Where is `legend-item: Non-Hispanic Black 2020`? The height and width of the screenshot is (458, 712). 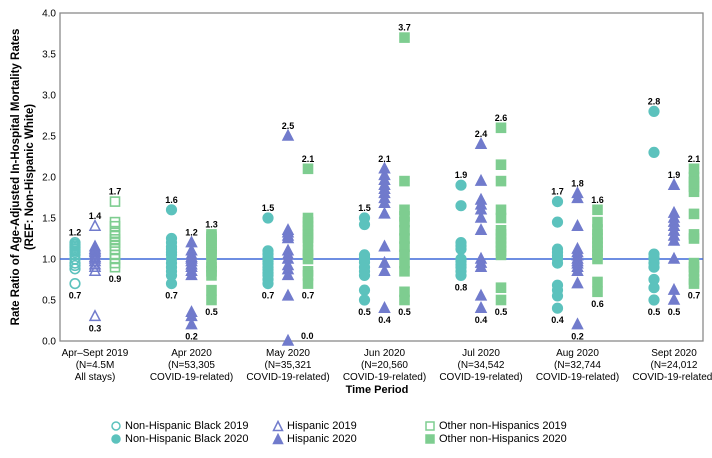 legend-item: Non-Hispanic Black 2020 is located at coordinates (191, 438).